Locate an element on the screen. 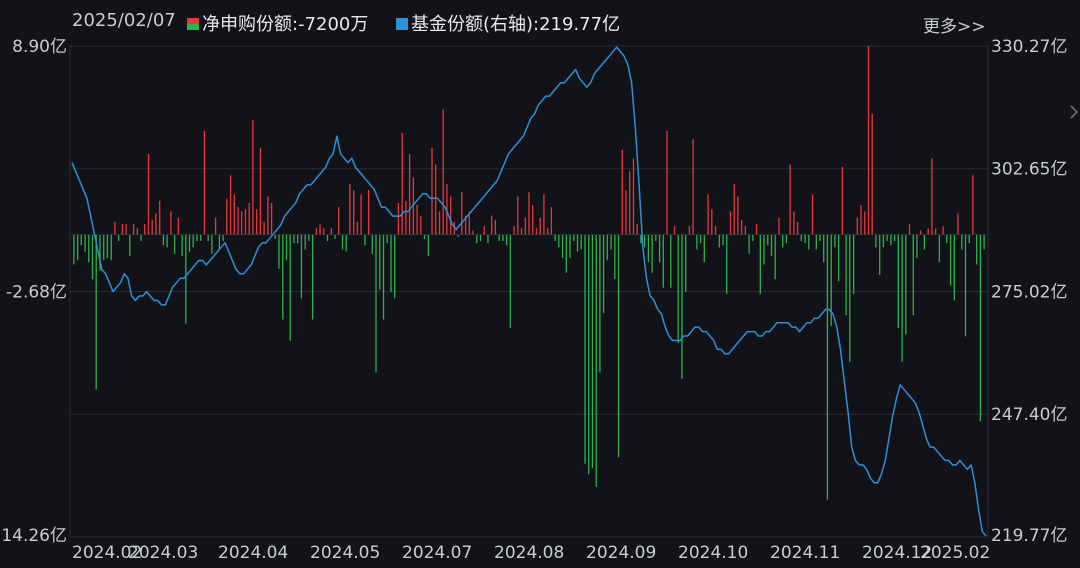 The width and height of the screenshot is (1080, 568). x-tick-label: 2024.02 is located at coordinates (107, 553).